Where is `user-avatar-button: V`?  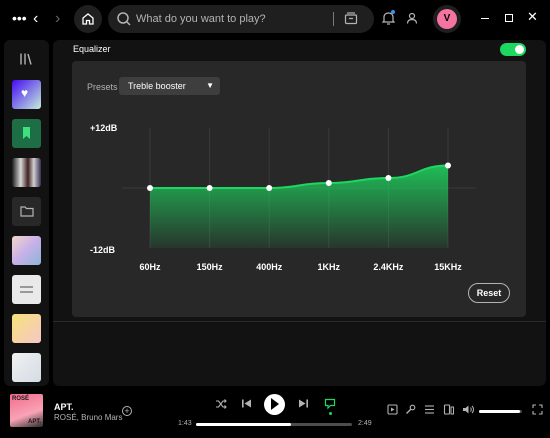 user-avatar-button: V is located at coordinates (447, 19).